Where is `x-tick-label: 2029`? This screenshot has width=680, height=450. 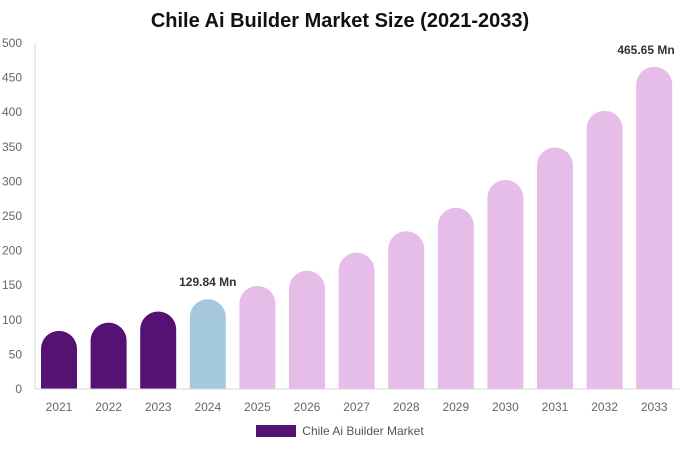
x-tick-label: 2029 is located at coordinates (455, 407).